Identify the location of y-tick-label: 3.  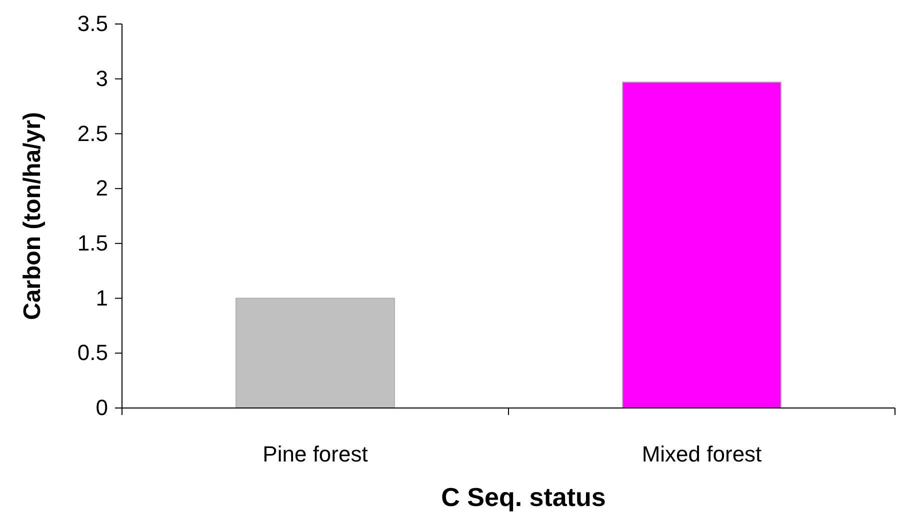
(102, 78).